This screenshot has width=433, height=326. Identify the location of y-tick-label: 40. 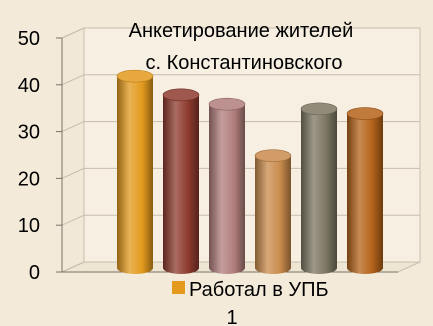
(29, 86).